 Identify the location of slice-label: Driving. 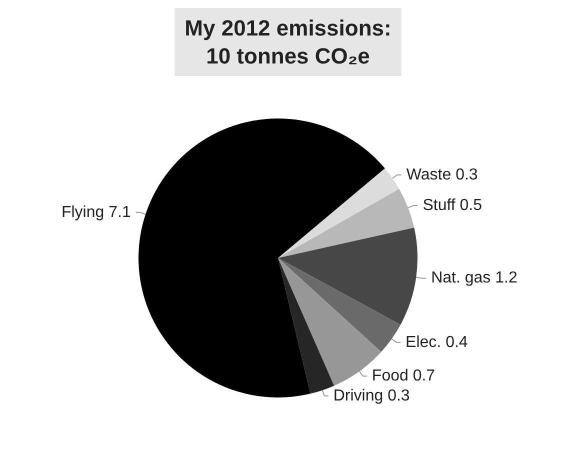
(358, 395).